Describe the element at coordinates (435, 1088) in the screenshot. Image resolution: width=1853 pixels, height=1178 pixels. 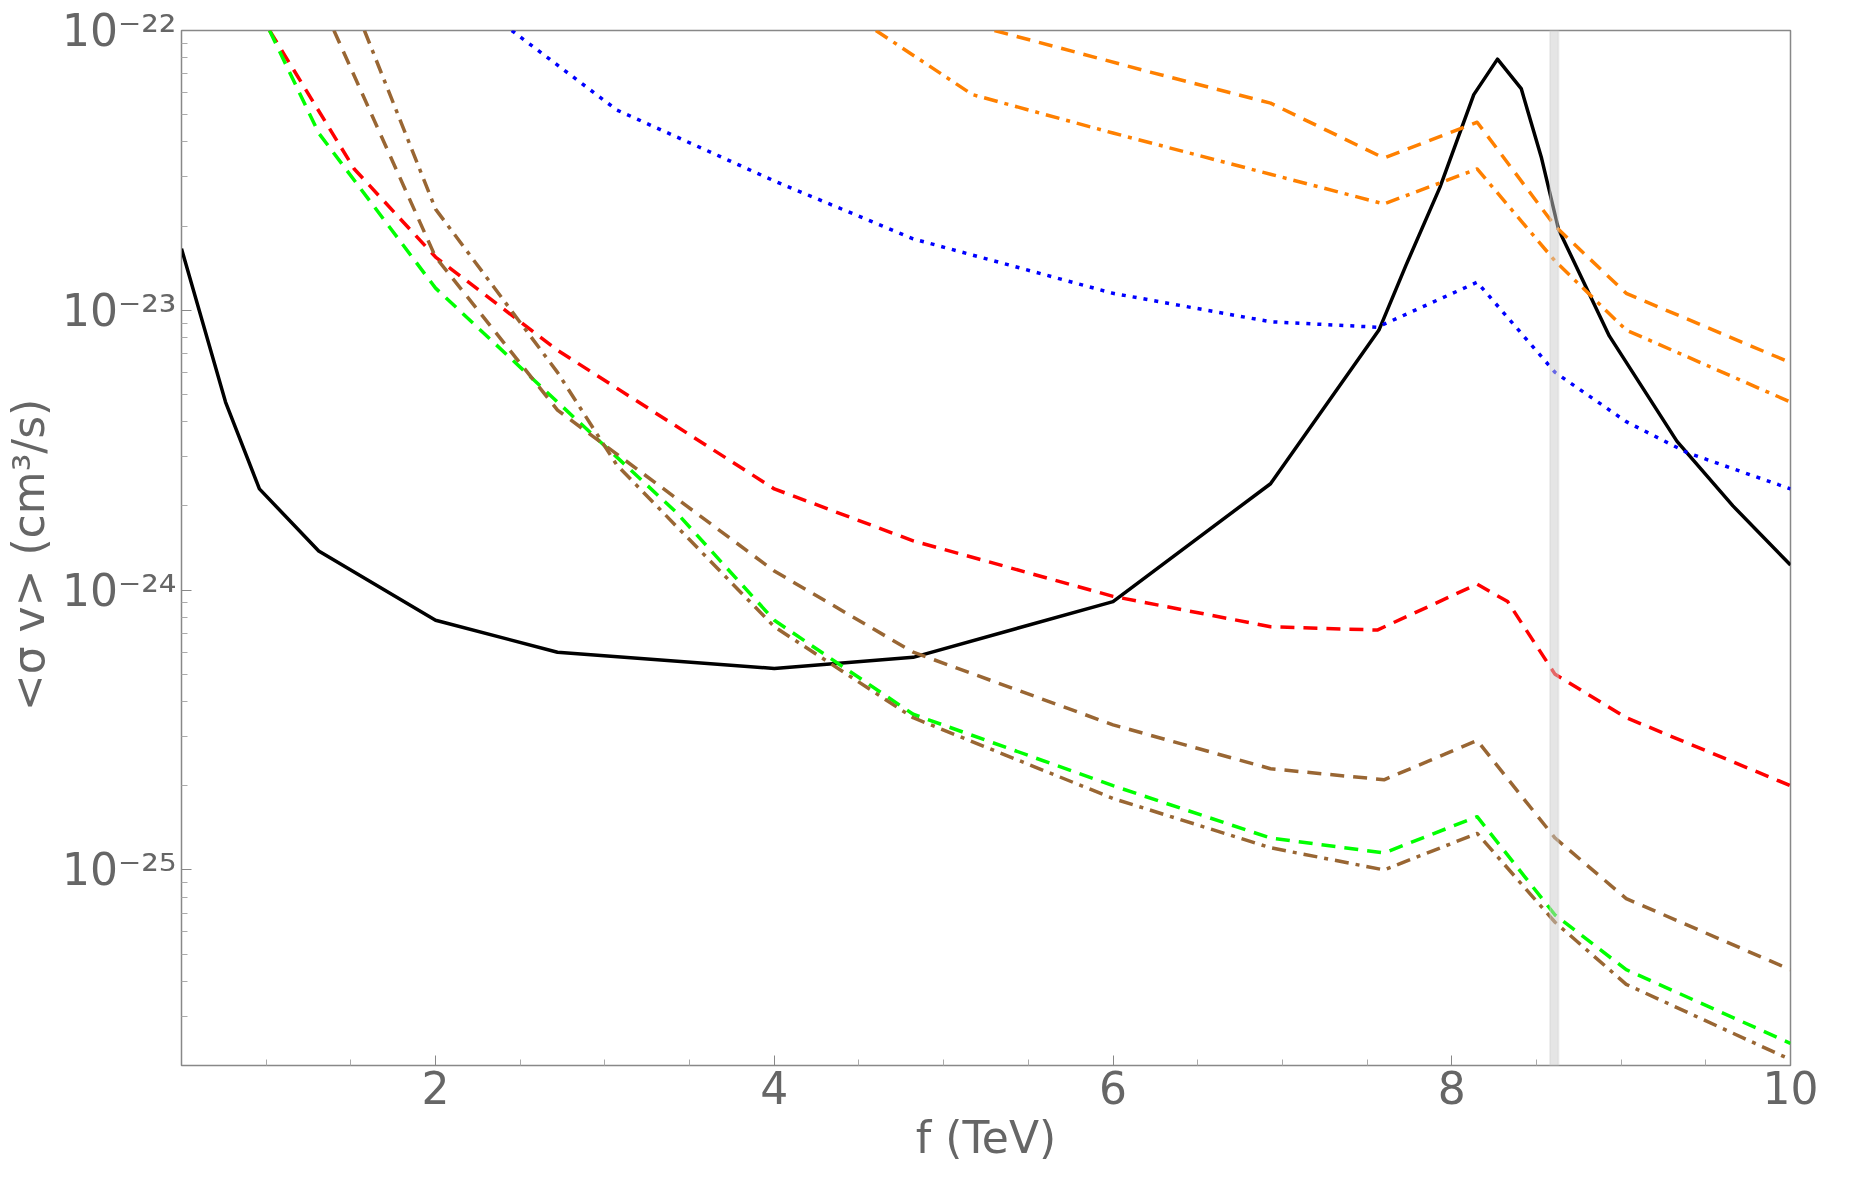
I see `x-tick-label: 2` at that location.